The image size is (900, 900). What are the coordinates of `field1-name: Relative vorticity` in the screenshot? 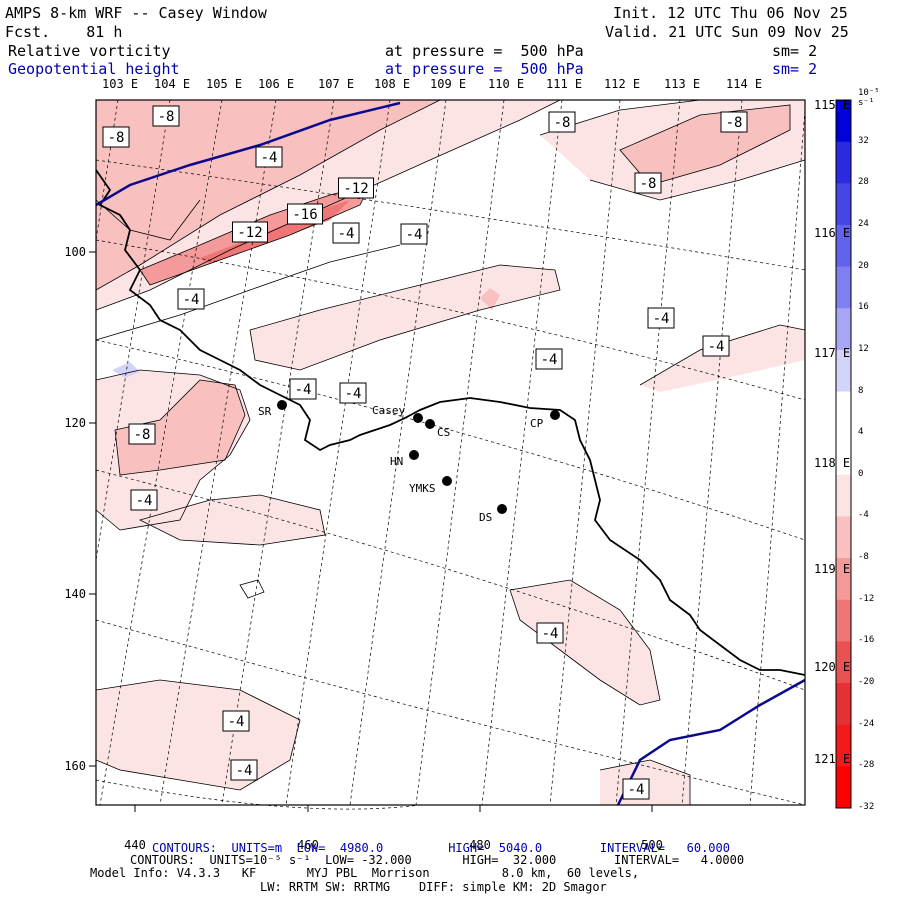 It's located at (89, 51).